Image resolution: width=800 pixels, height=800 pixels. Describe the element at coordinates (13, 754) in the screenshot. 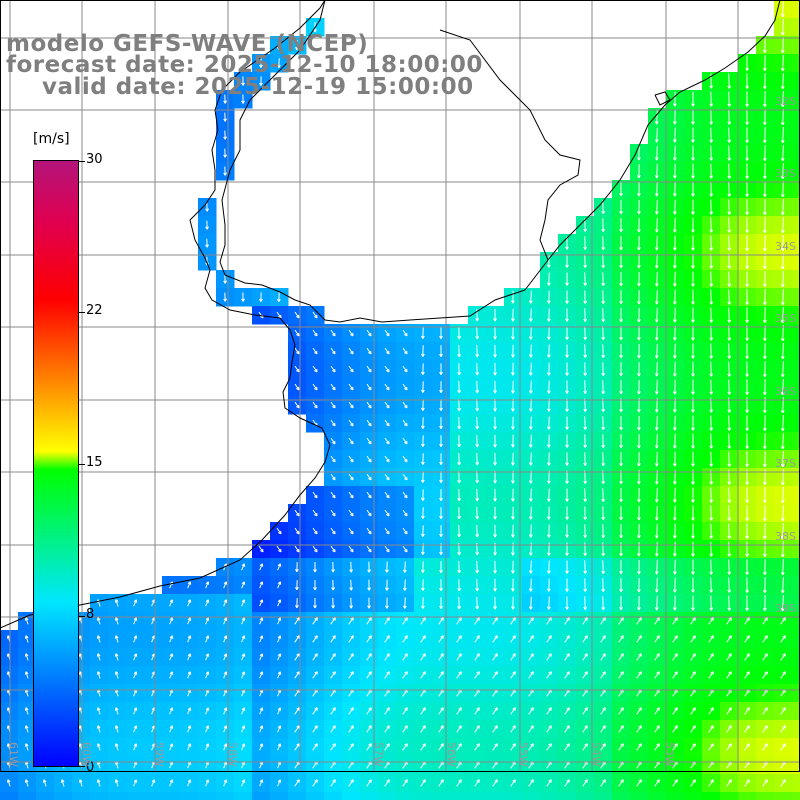

I see `lon-label: 61W` at that location.